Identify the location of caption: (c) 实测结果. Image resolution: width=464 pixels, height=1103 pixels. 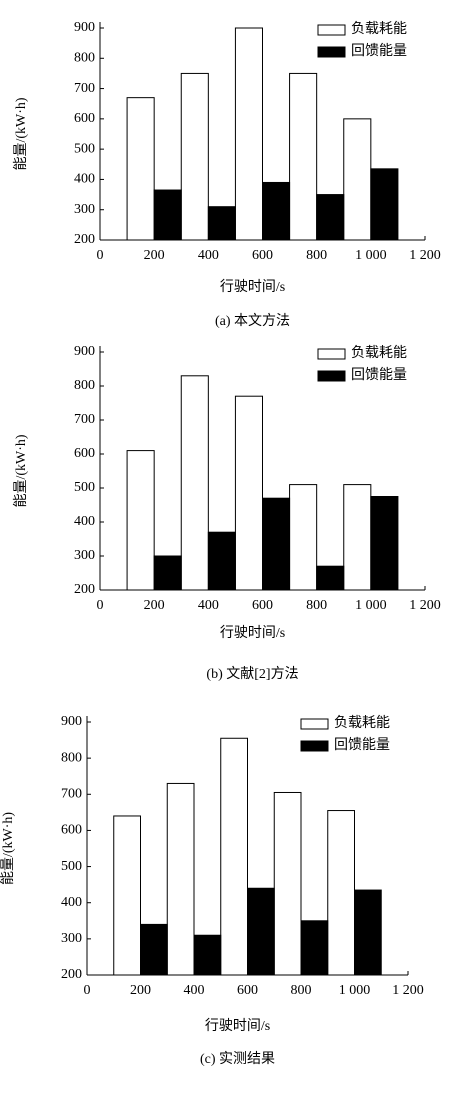
(237, 1059).